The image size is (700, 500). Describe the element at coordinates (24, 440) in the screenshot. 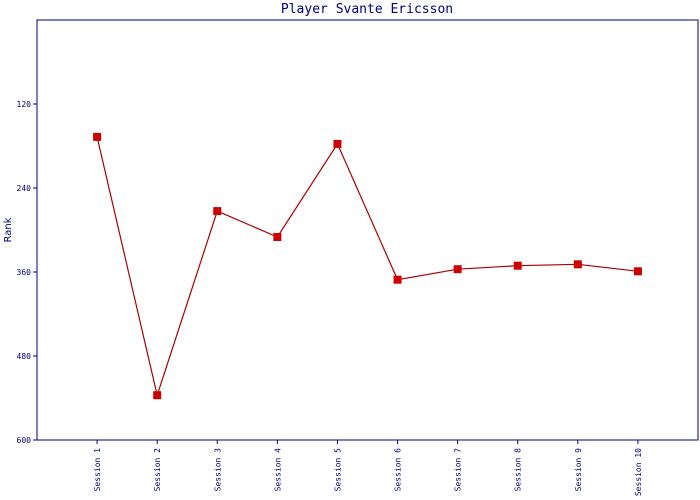

I see `y-tick-label: 600` at that location.